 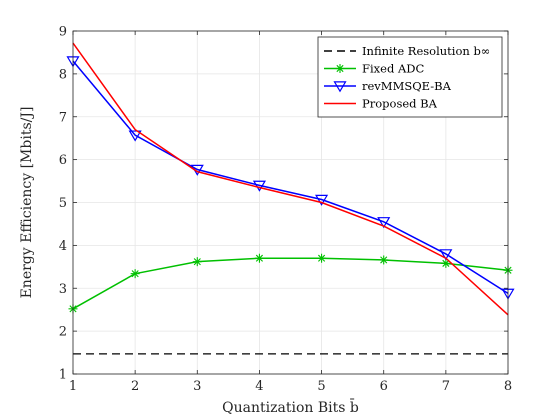 I want to click on y-tick-label: 7, so click(x=63, y=117).